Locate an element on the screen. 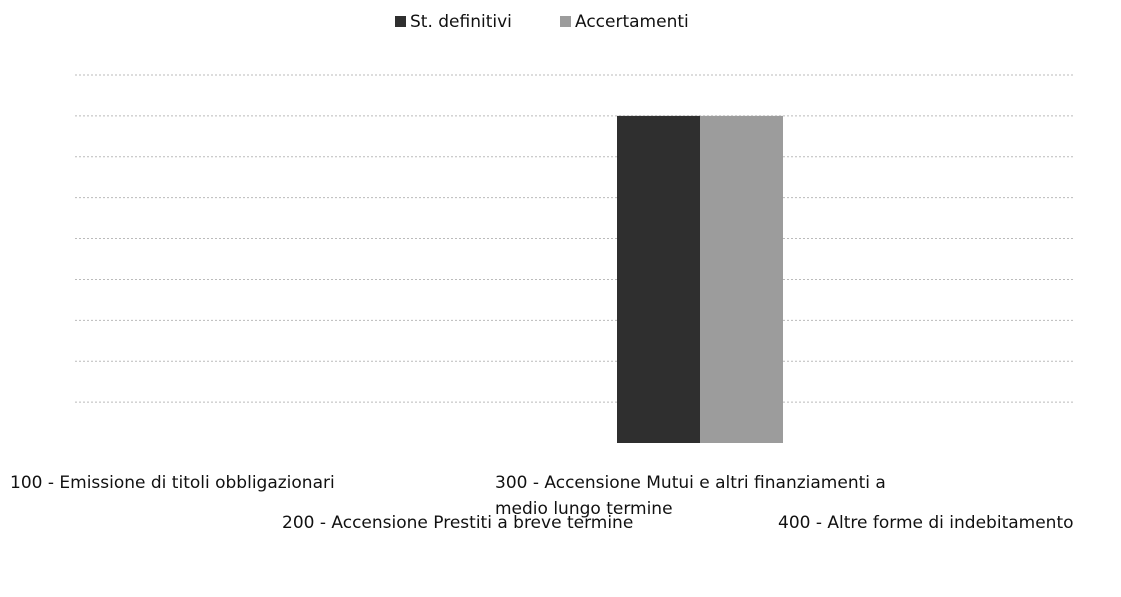  x-tick-label: 100 - Emissione di titoli obbligazionari is located at coordinates (172, 483).